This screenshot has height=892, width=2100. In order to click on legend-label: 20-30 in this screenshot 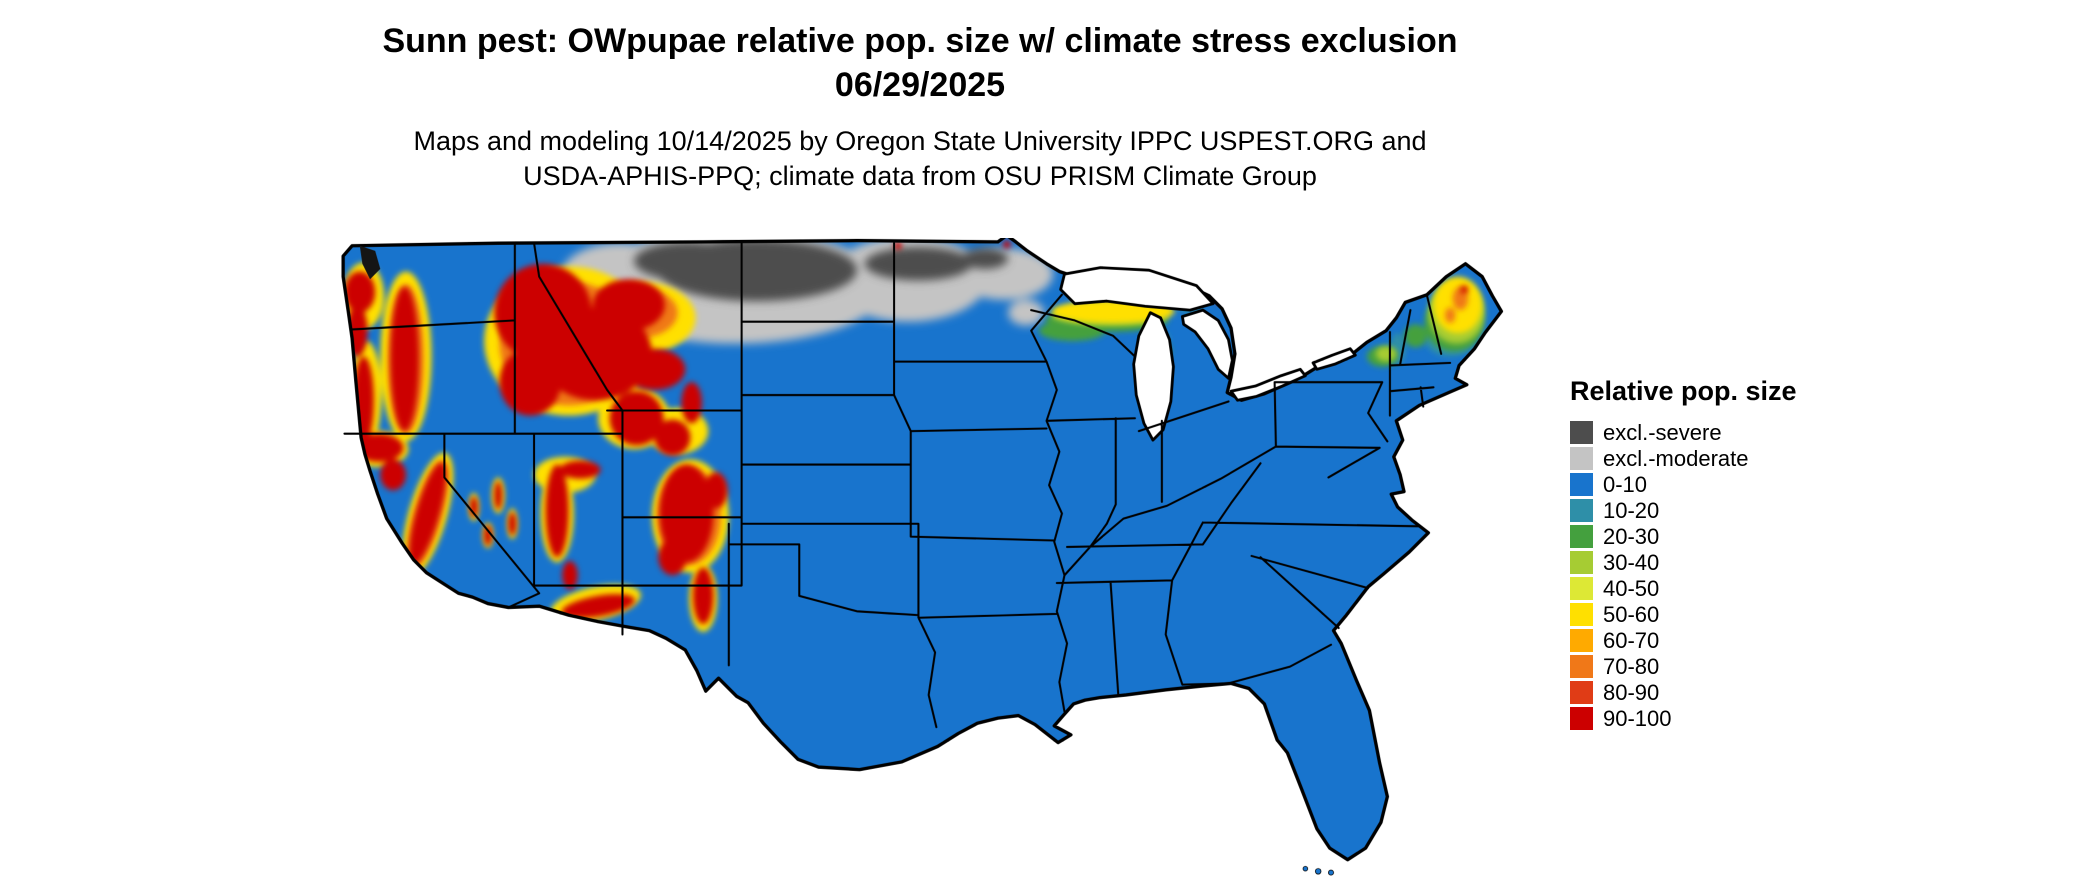, I will do `click(1631, 536)`.